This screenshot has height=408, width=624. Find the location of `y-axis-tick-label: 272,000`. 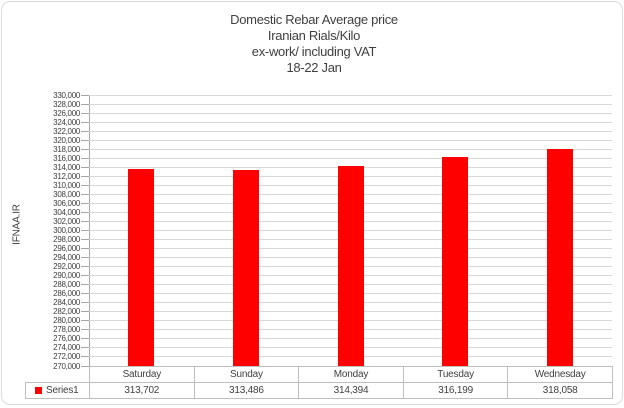

y-axis-tick-label: 272,000 is located at coordinates (66, 357).